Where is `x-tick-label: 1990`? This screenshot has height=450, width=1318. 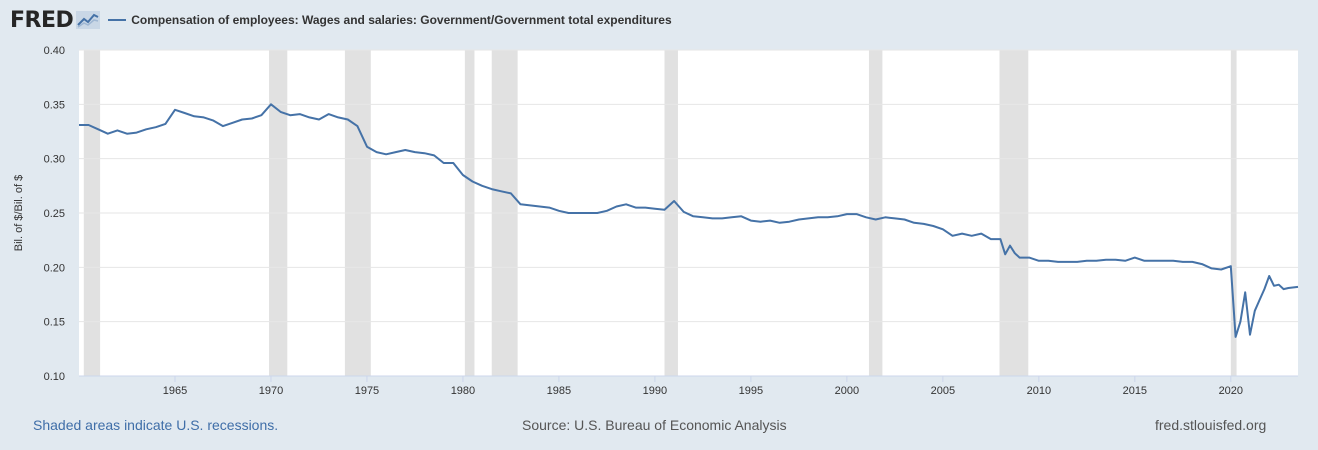 x-tick-label: 1990 is located at coordinates (655, 391).